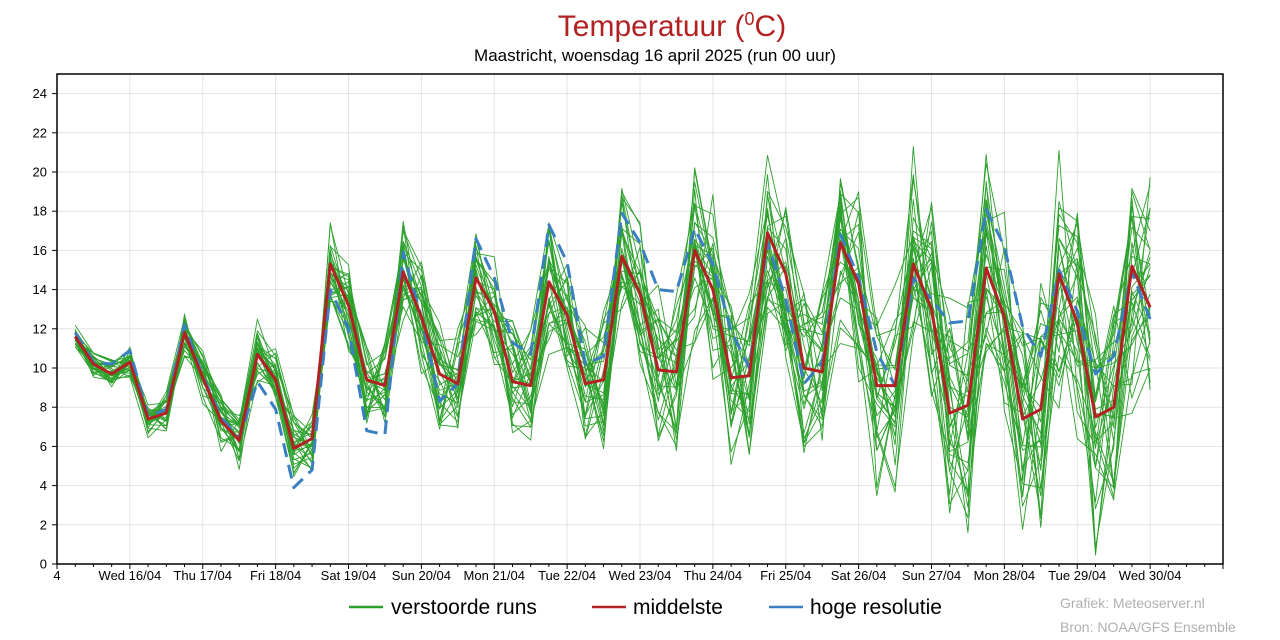 The image size is (1280, 640). What do you see at coordinates (40, 250) in the screenshot?
I see `y-tick-label: 16` at bounding box center [40, 250].